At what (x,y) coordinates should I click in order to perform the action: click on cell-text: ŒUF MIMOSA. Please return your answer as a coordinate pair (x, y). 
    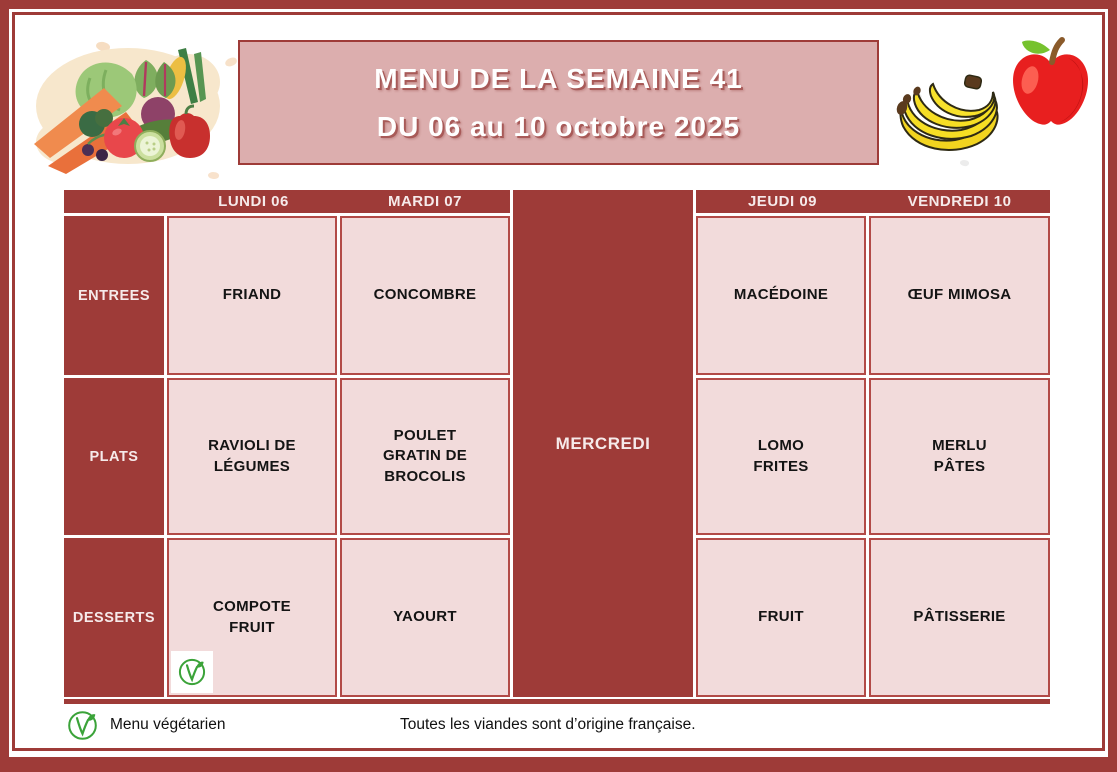
    Looking at the image, I should click on (959, 295).